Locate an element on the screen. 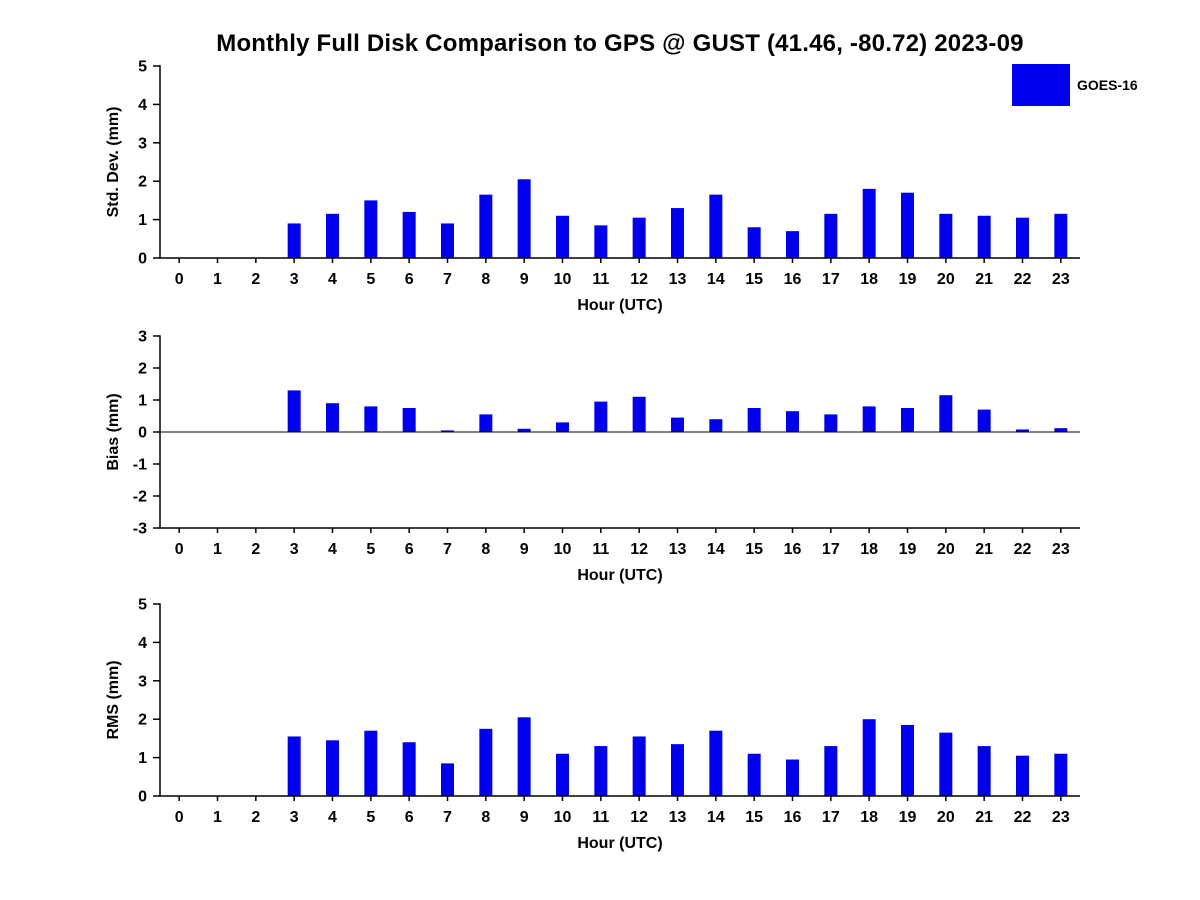  x-tick-label: 6 is located at coordinates (409, 279).